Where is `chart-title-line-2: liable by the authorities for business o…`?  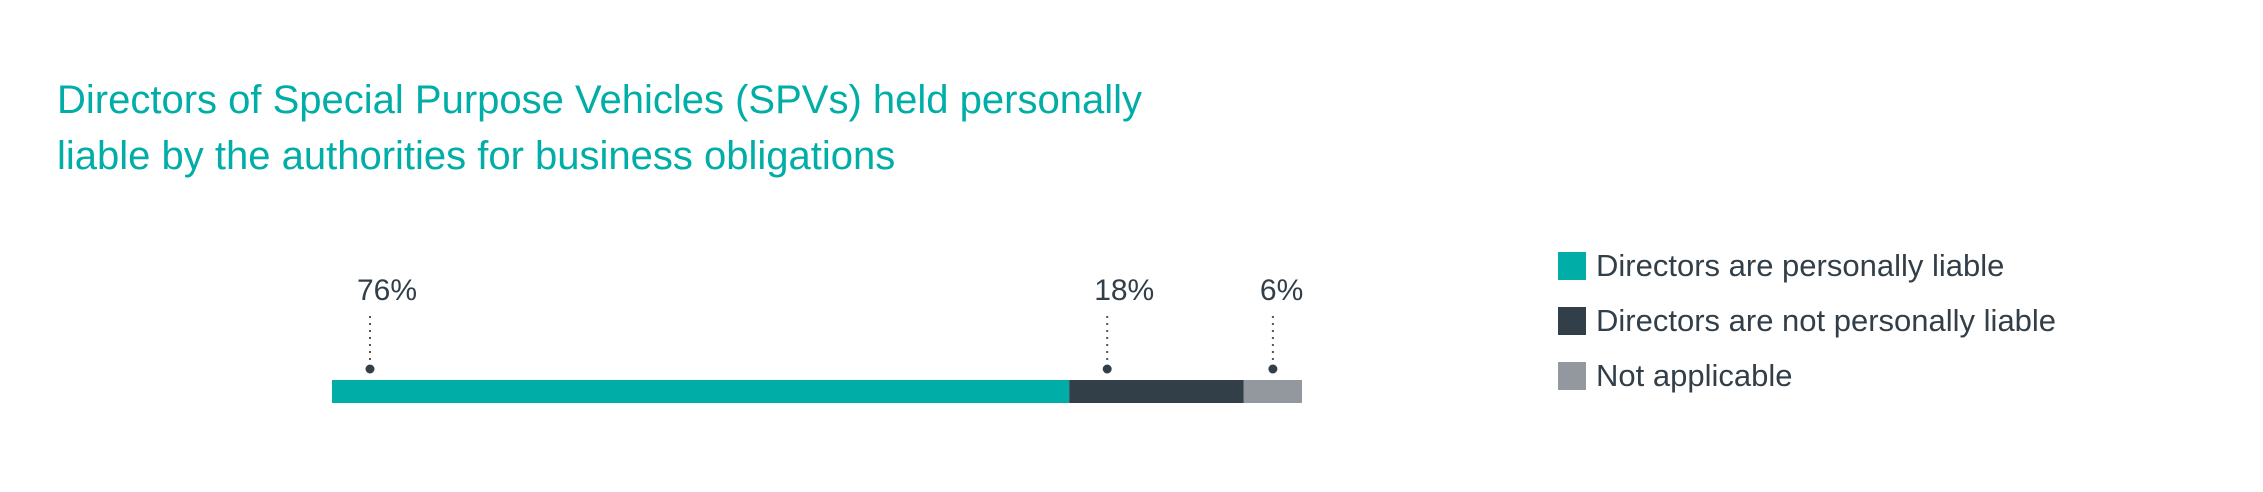
chart-title-line-2: liable by the authorities for business o… is located at coordinates (476, 156).